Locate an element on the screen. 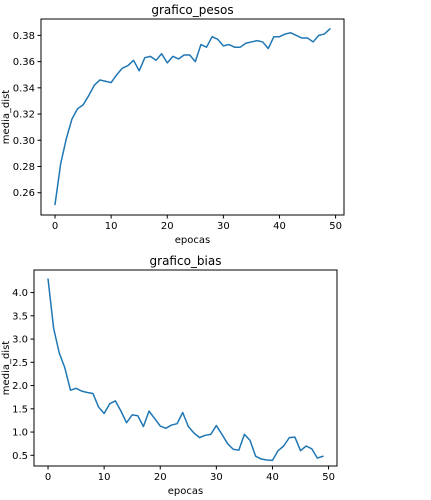 The image size is (431, 500). y-tick-label: 1.0 is located at coordinates (20, 433).